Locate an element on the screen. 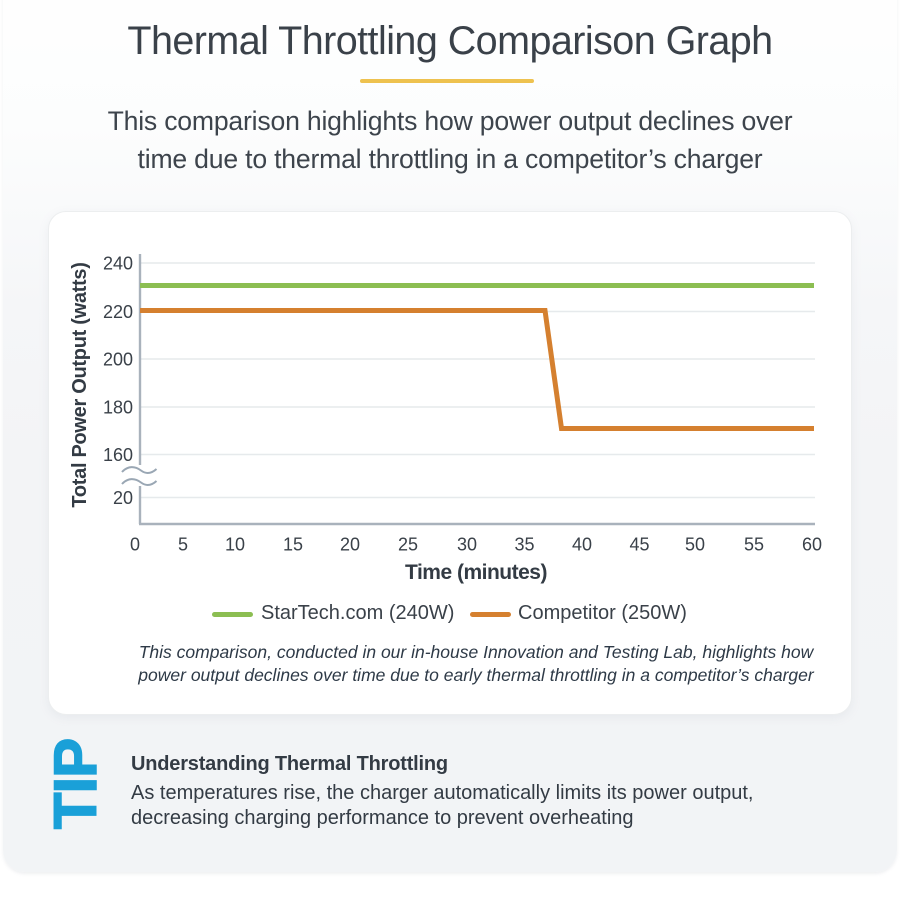  svg-text: 30 is located at coordinates (467, 545).